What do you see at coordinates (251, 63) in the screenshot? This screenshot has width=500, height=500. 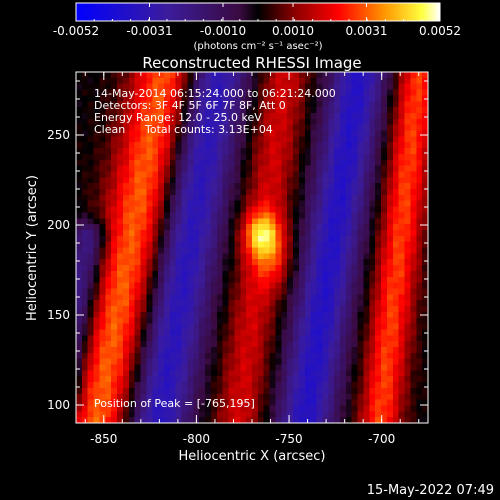 I see `chart-title: Reconstructed RHESSI Image` at bounding box center [251, 63].